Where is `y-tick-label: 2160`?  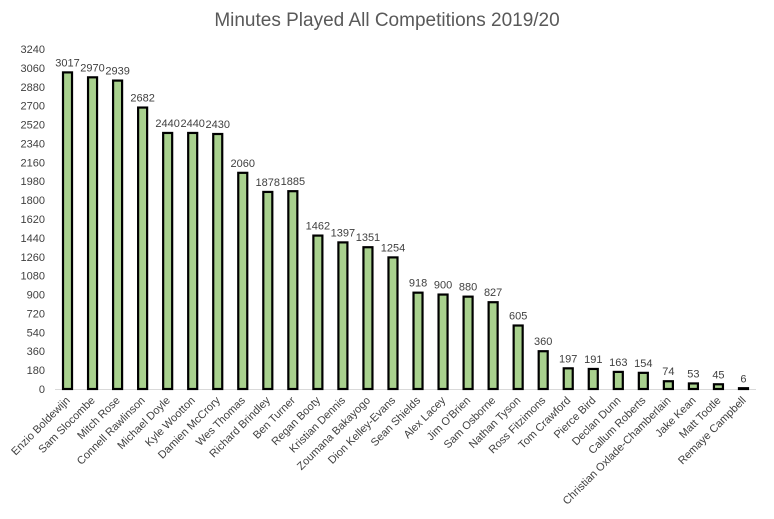 y-tick-label: 2160 is located at coordinates (33, 163).